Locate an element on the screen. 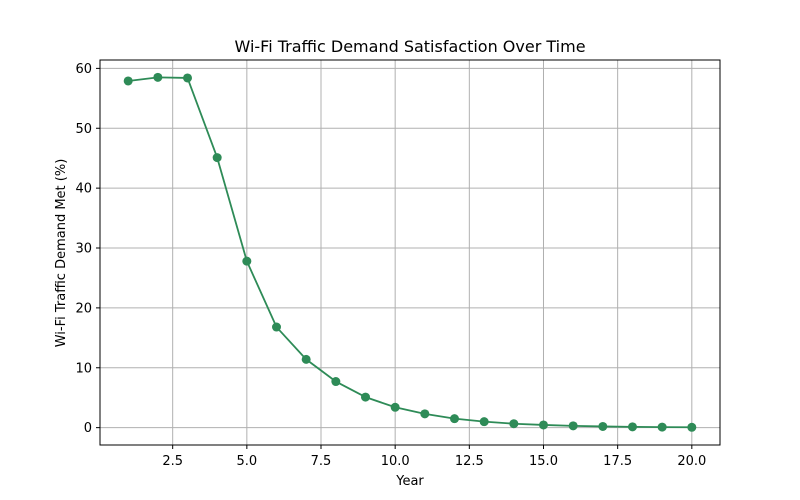 This screenshot has width=800, height=500. y-tick-label: 0 is located at coordinates (88, 428).